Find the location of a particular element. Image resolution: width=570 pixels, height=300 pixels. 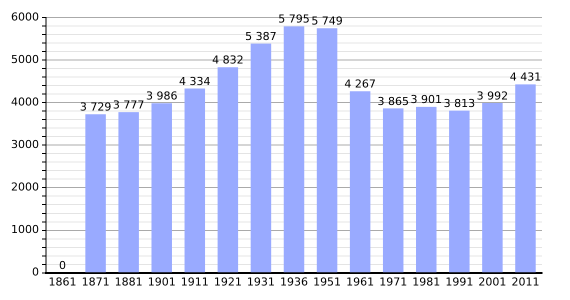

data-label: 4 334 is located at coordinates (195, 81).